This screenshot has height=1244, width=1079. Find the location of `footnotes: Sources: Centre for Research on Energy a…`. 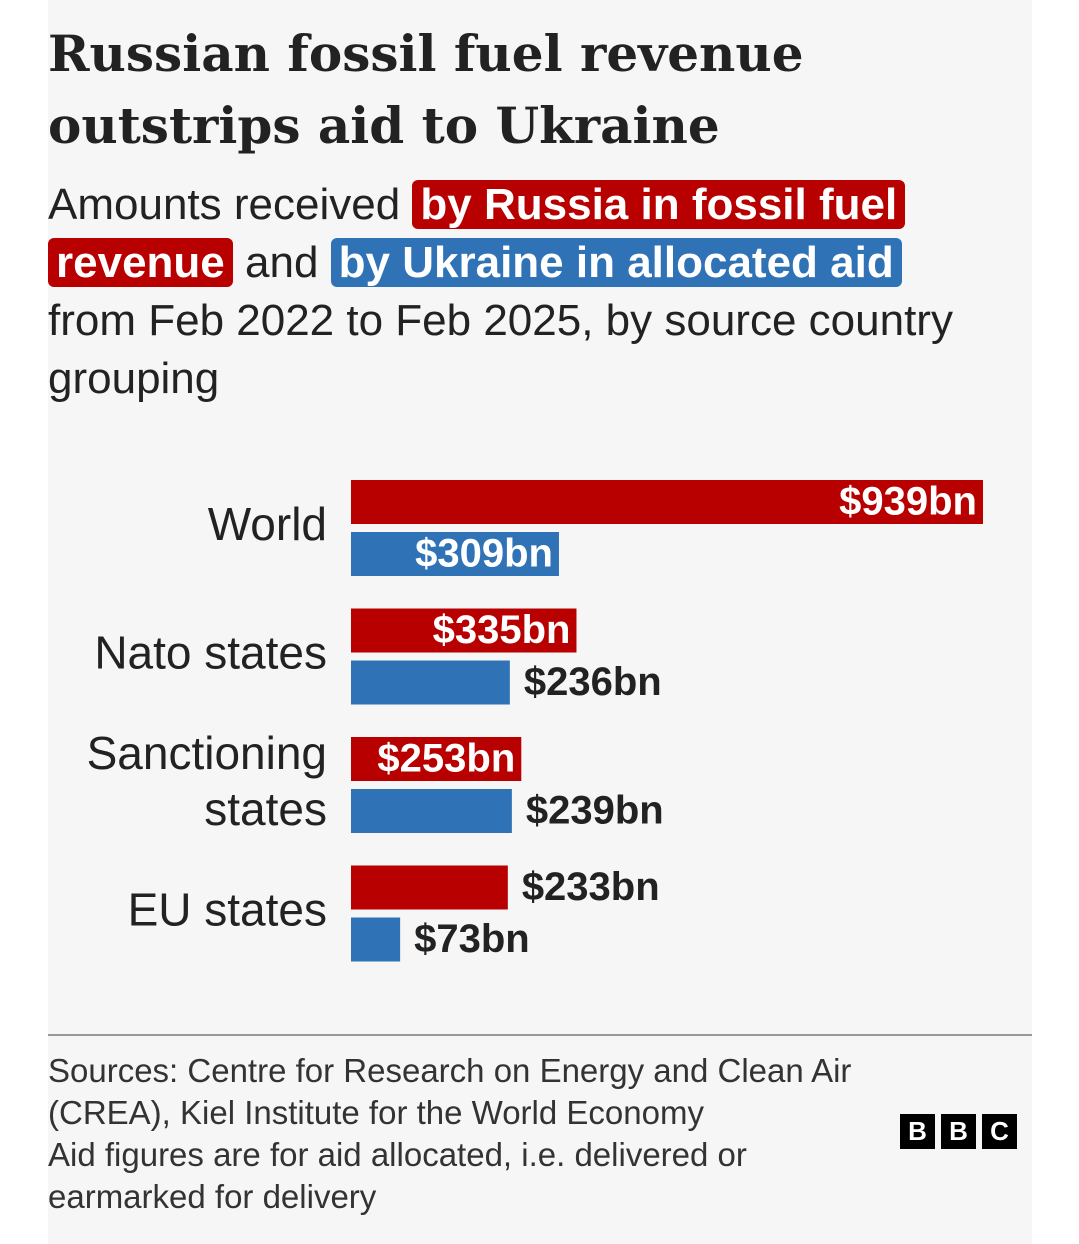

footnotes: Sources: Centre for Research on Energy a… is located at coordinates (468, 1134).